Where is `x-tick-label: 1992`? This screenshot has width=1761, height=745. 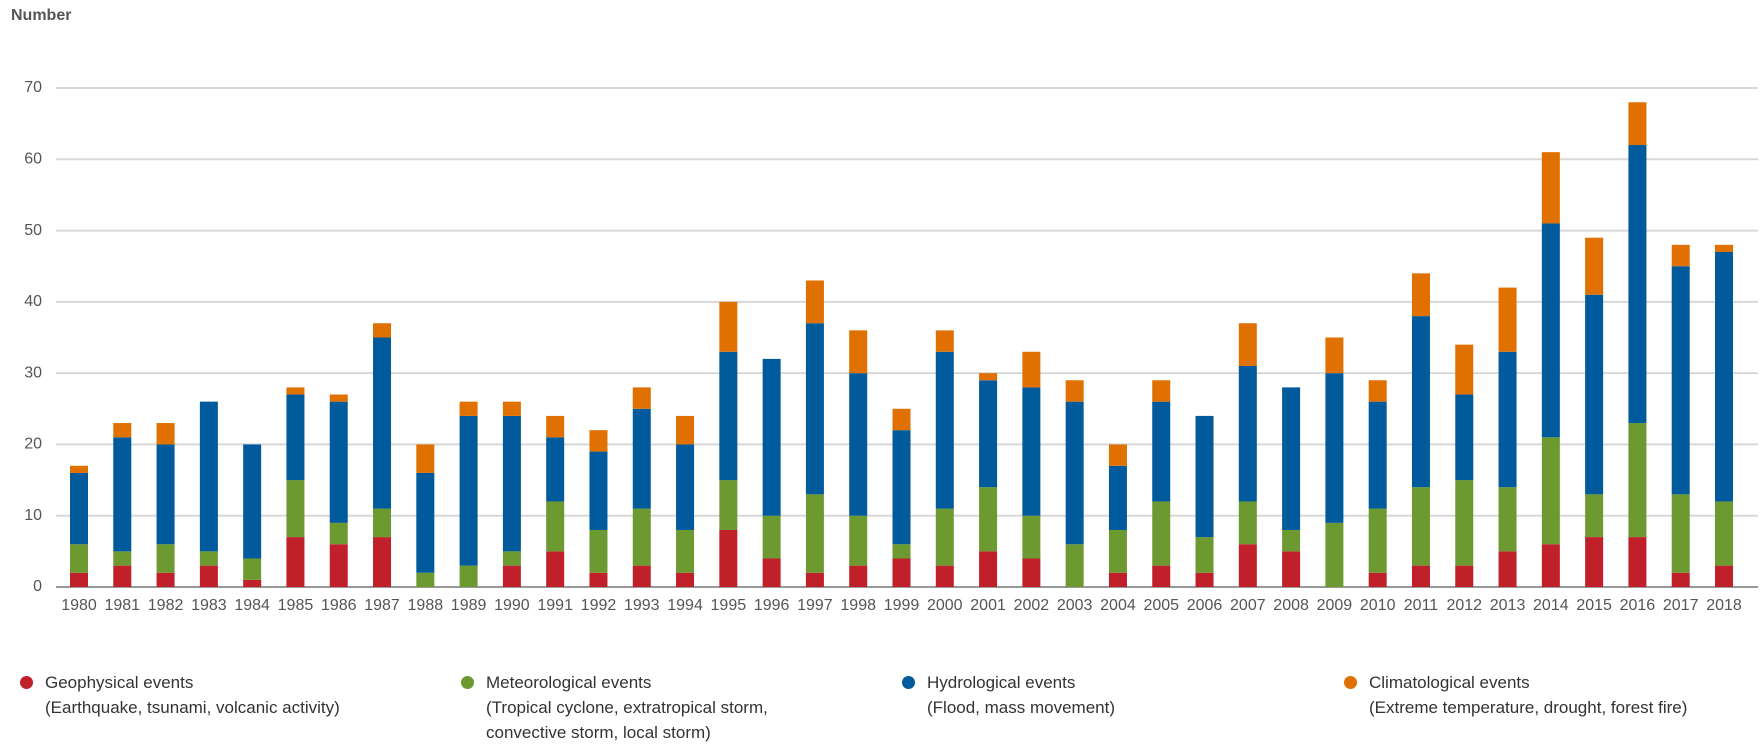
x-tick-label: 1992 is located at coordinates (599, 605).